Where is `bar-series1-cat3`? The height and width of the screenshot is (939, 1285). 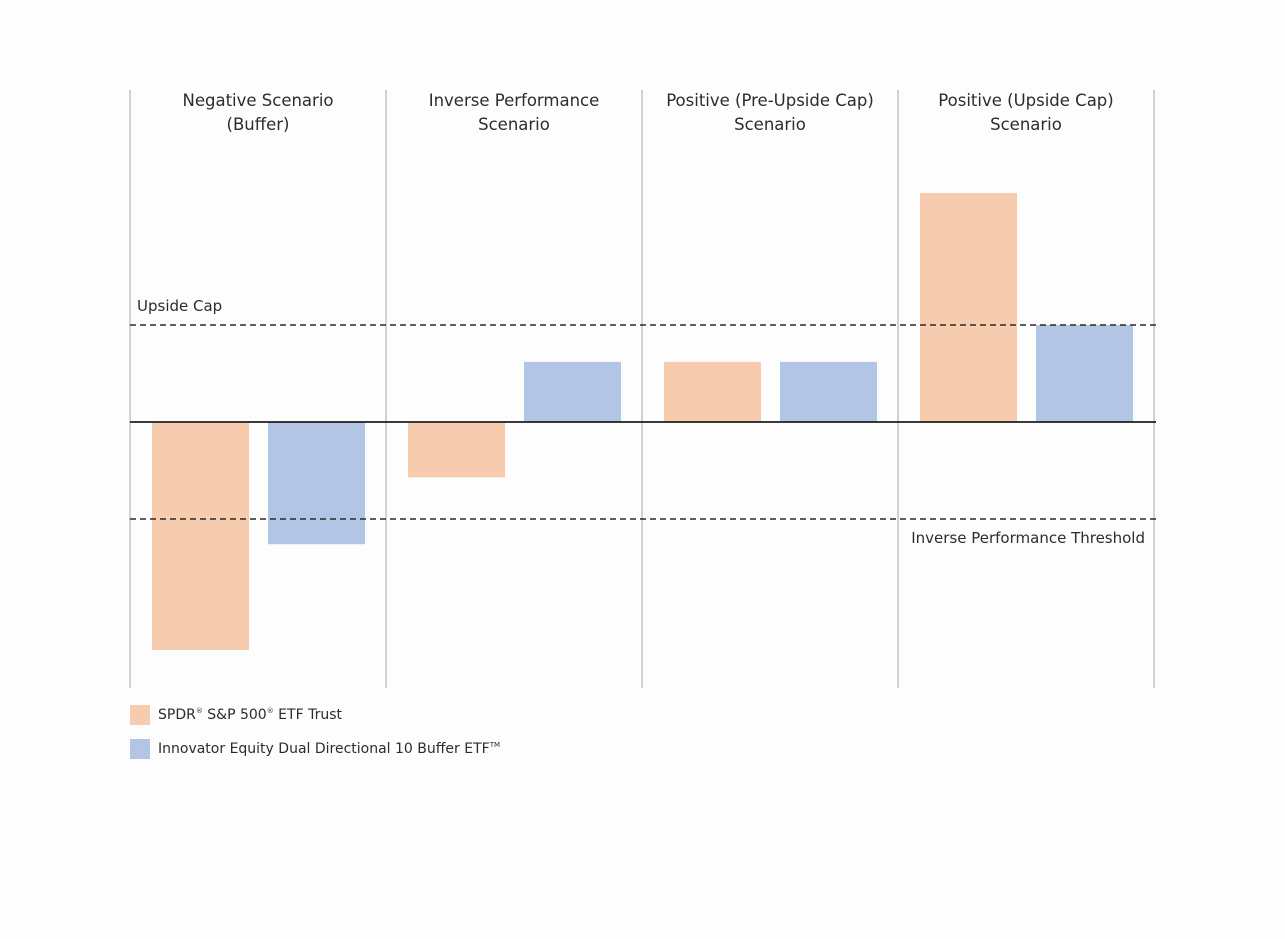
bar-series1-cat3 is located at coordinates (712, 391).